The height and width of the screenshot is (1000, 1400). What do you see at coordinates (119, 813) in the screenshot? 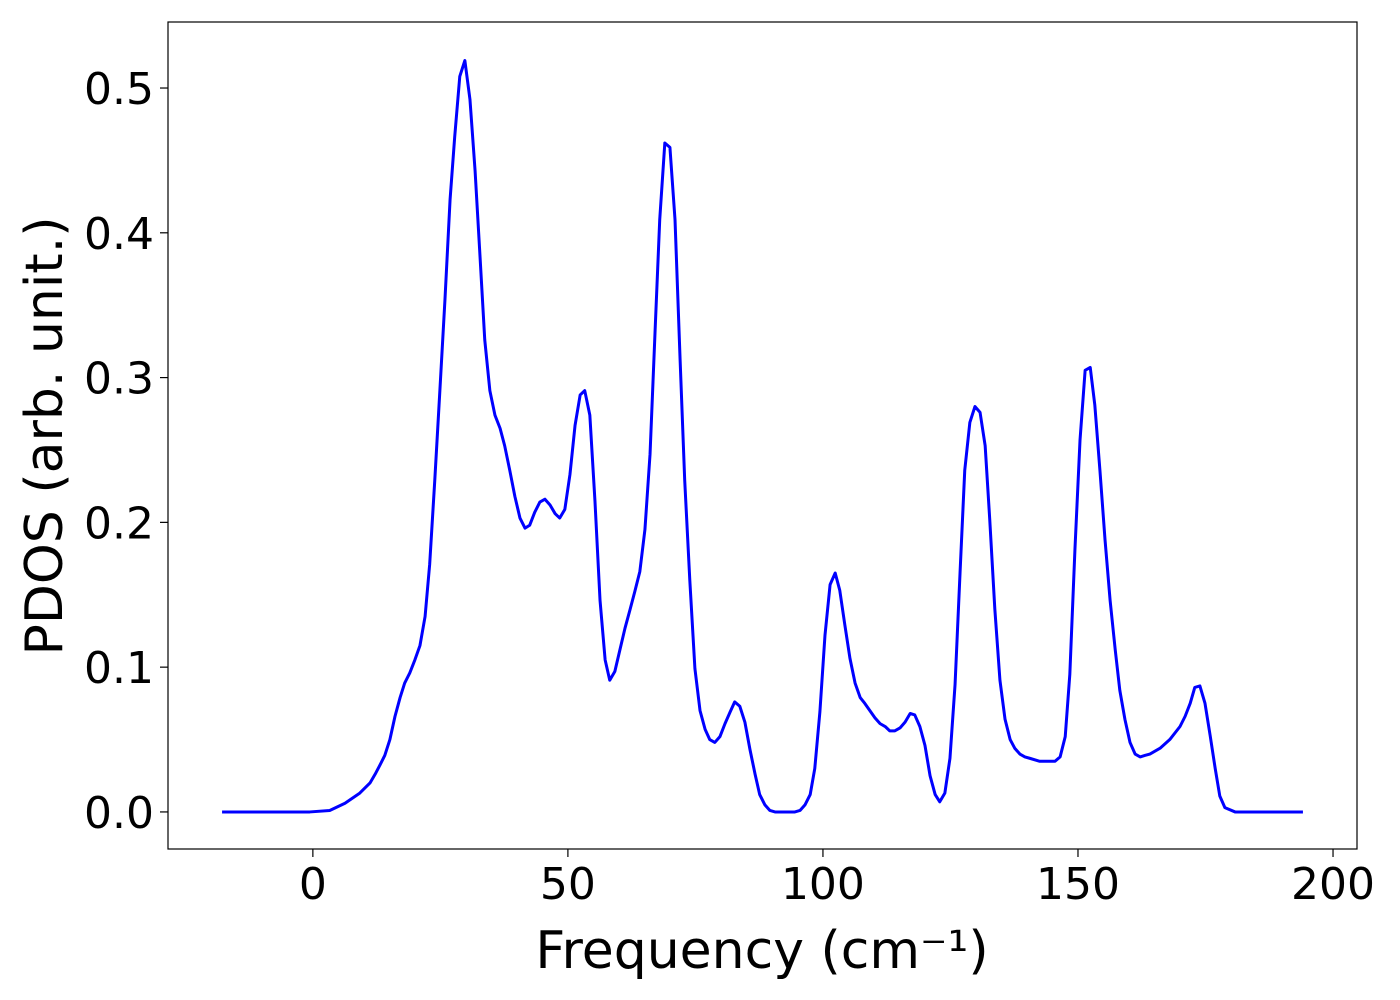
I see `y-tick-label: 0.0` at bounding box center [119, 813].